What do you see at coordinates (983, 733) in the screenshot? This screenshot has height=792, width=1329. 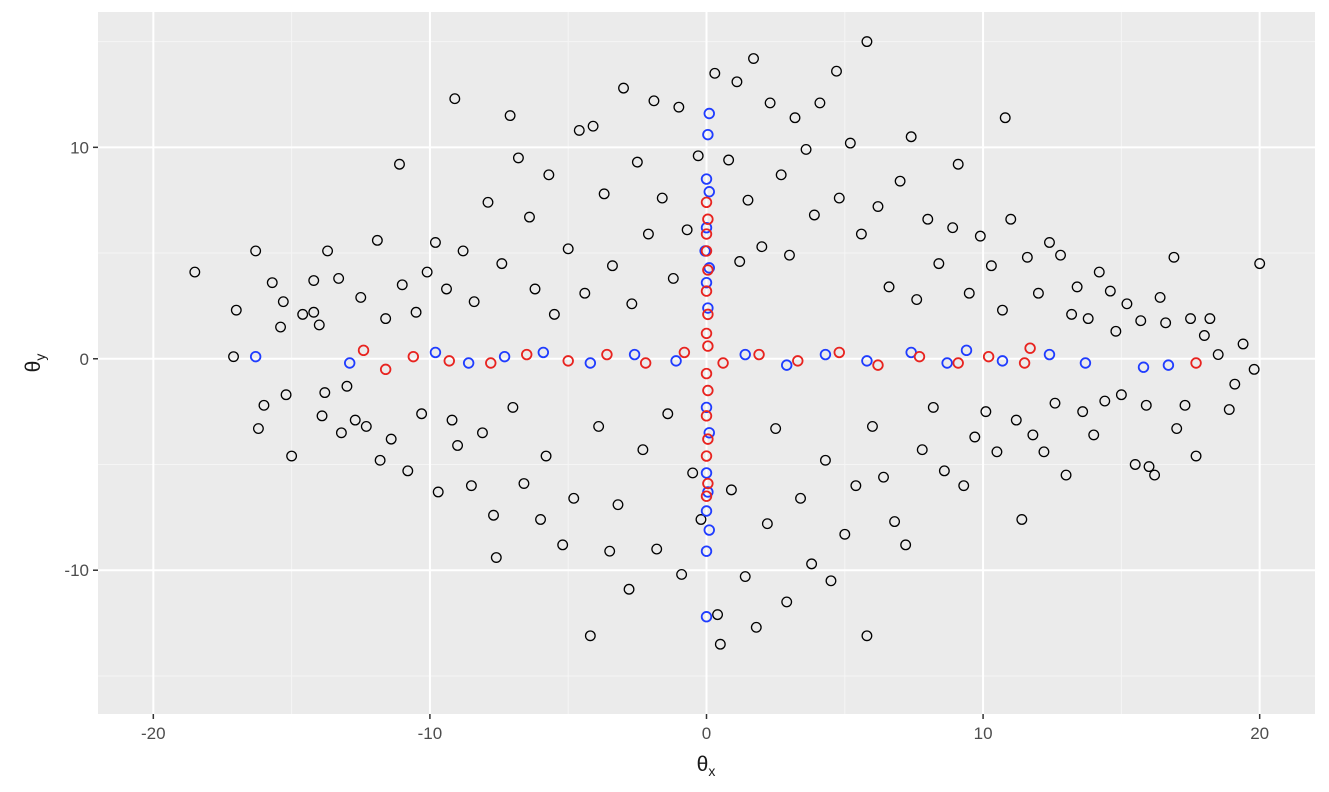 I see `x-tick-label: 10` at bounding box center [983, 733].